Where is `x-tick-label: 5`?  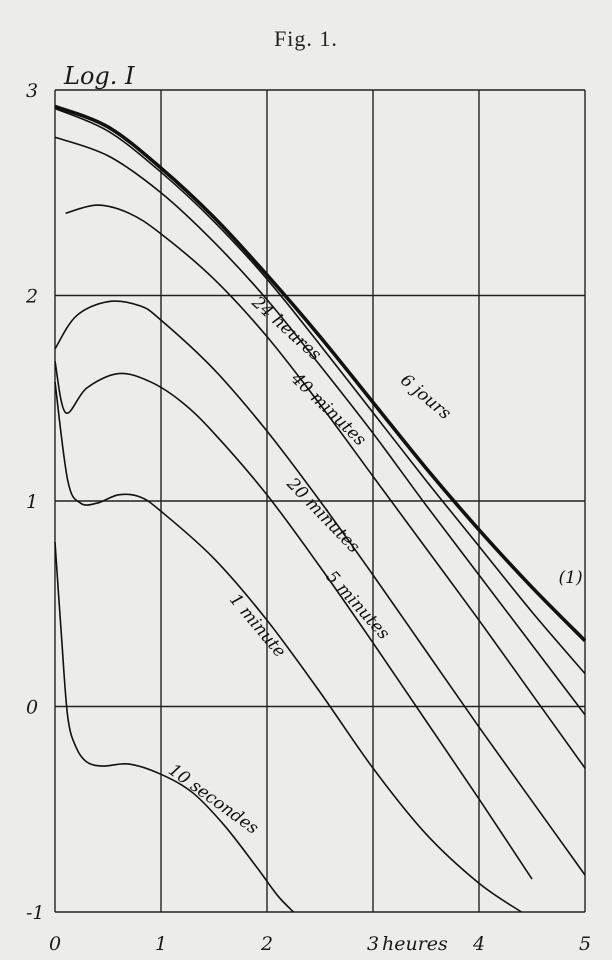
x-tick-label: 5 is located at coordinates (585, 944).